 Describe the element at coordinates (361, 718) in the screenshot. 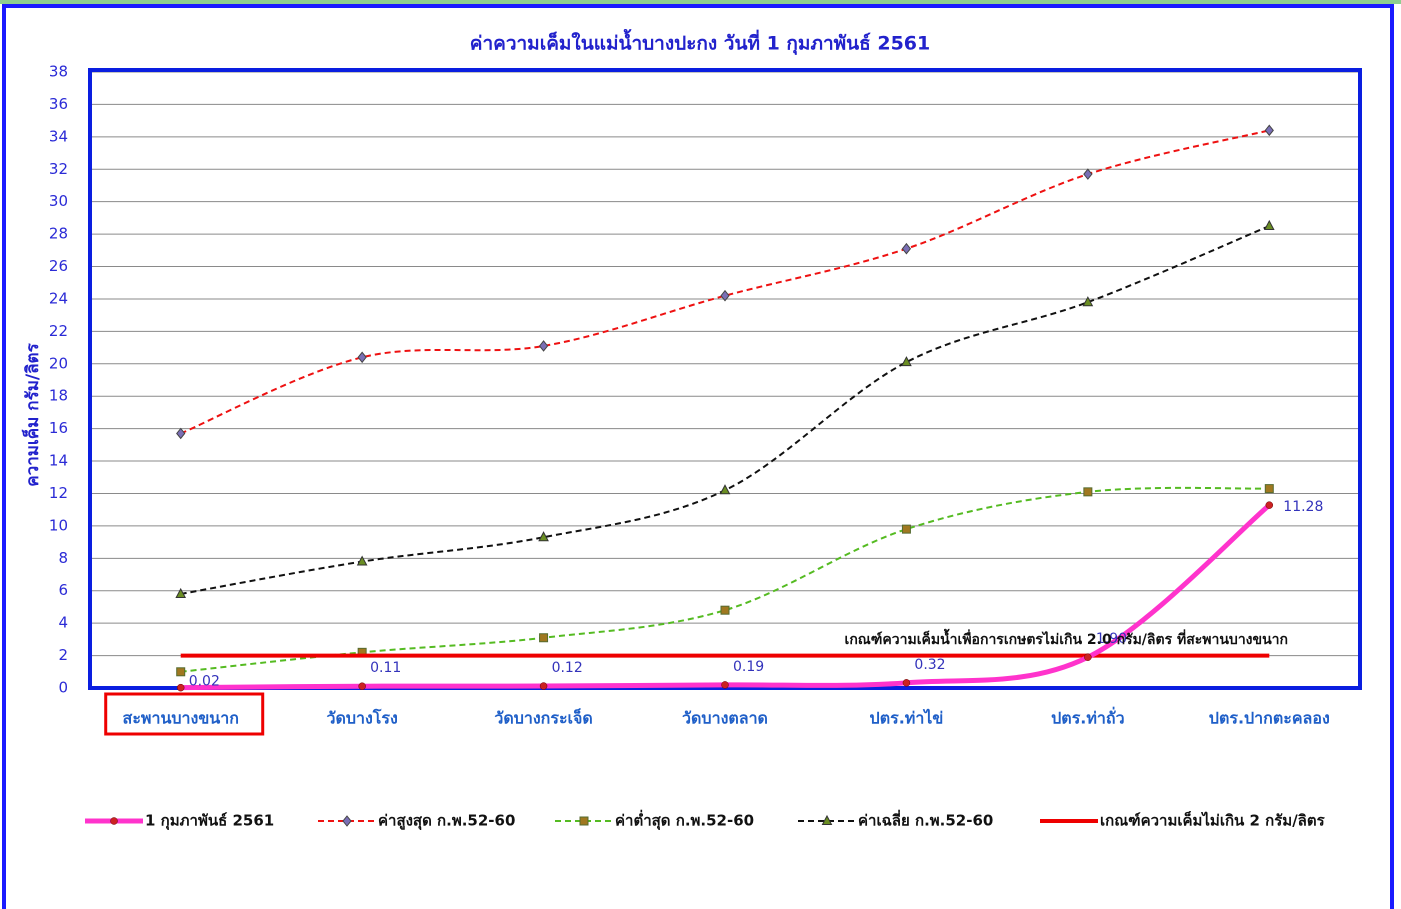

I see `x-tick-label: วัดบางโรง` at that location.